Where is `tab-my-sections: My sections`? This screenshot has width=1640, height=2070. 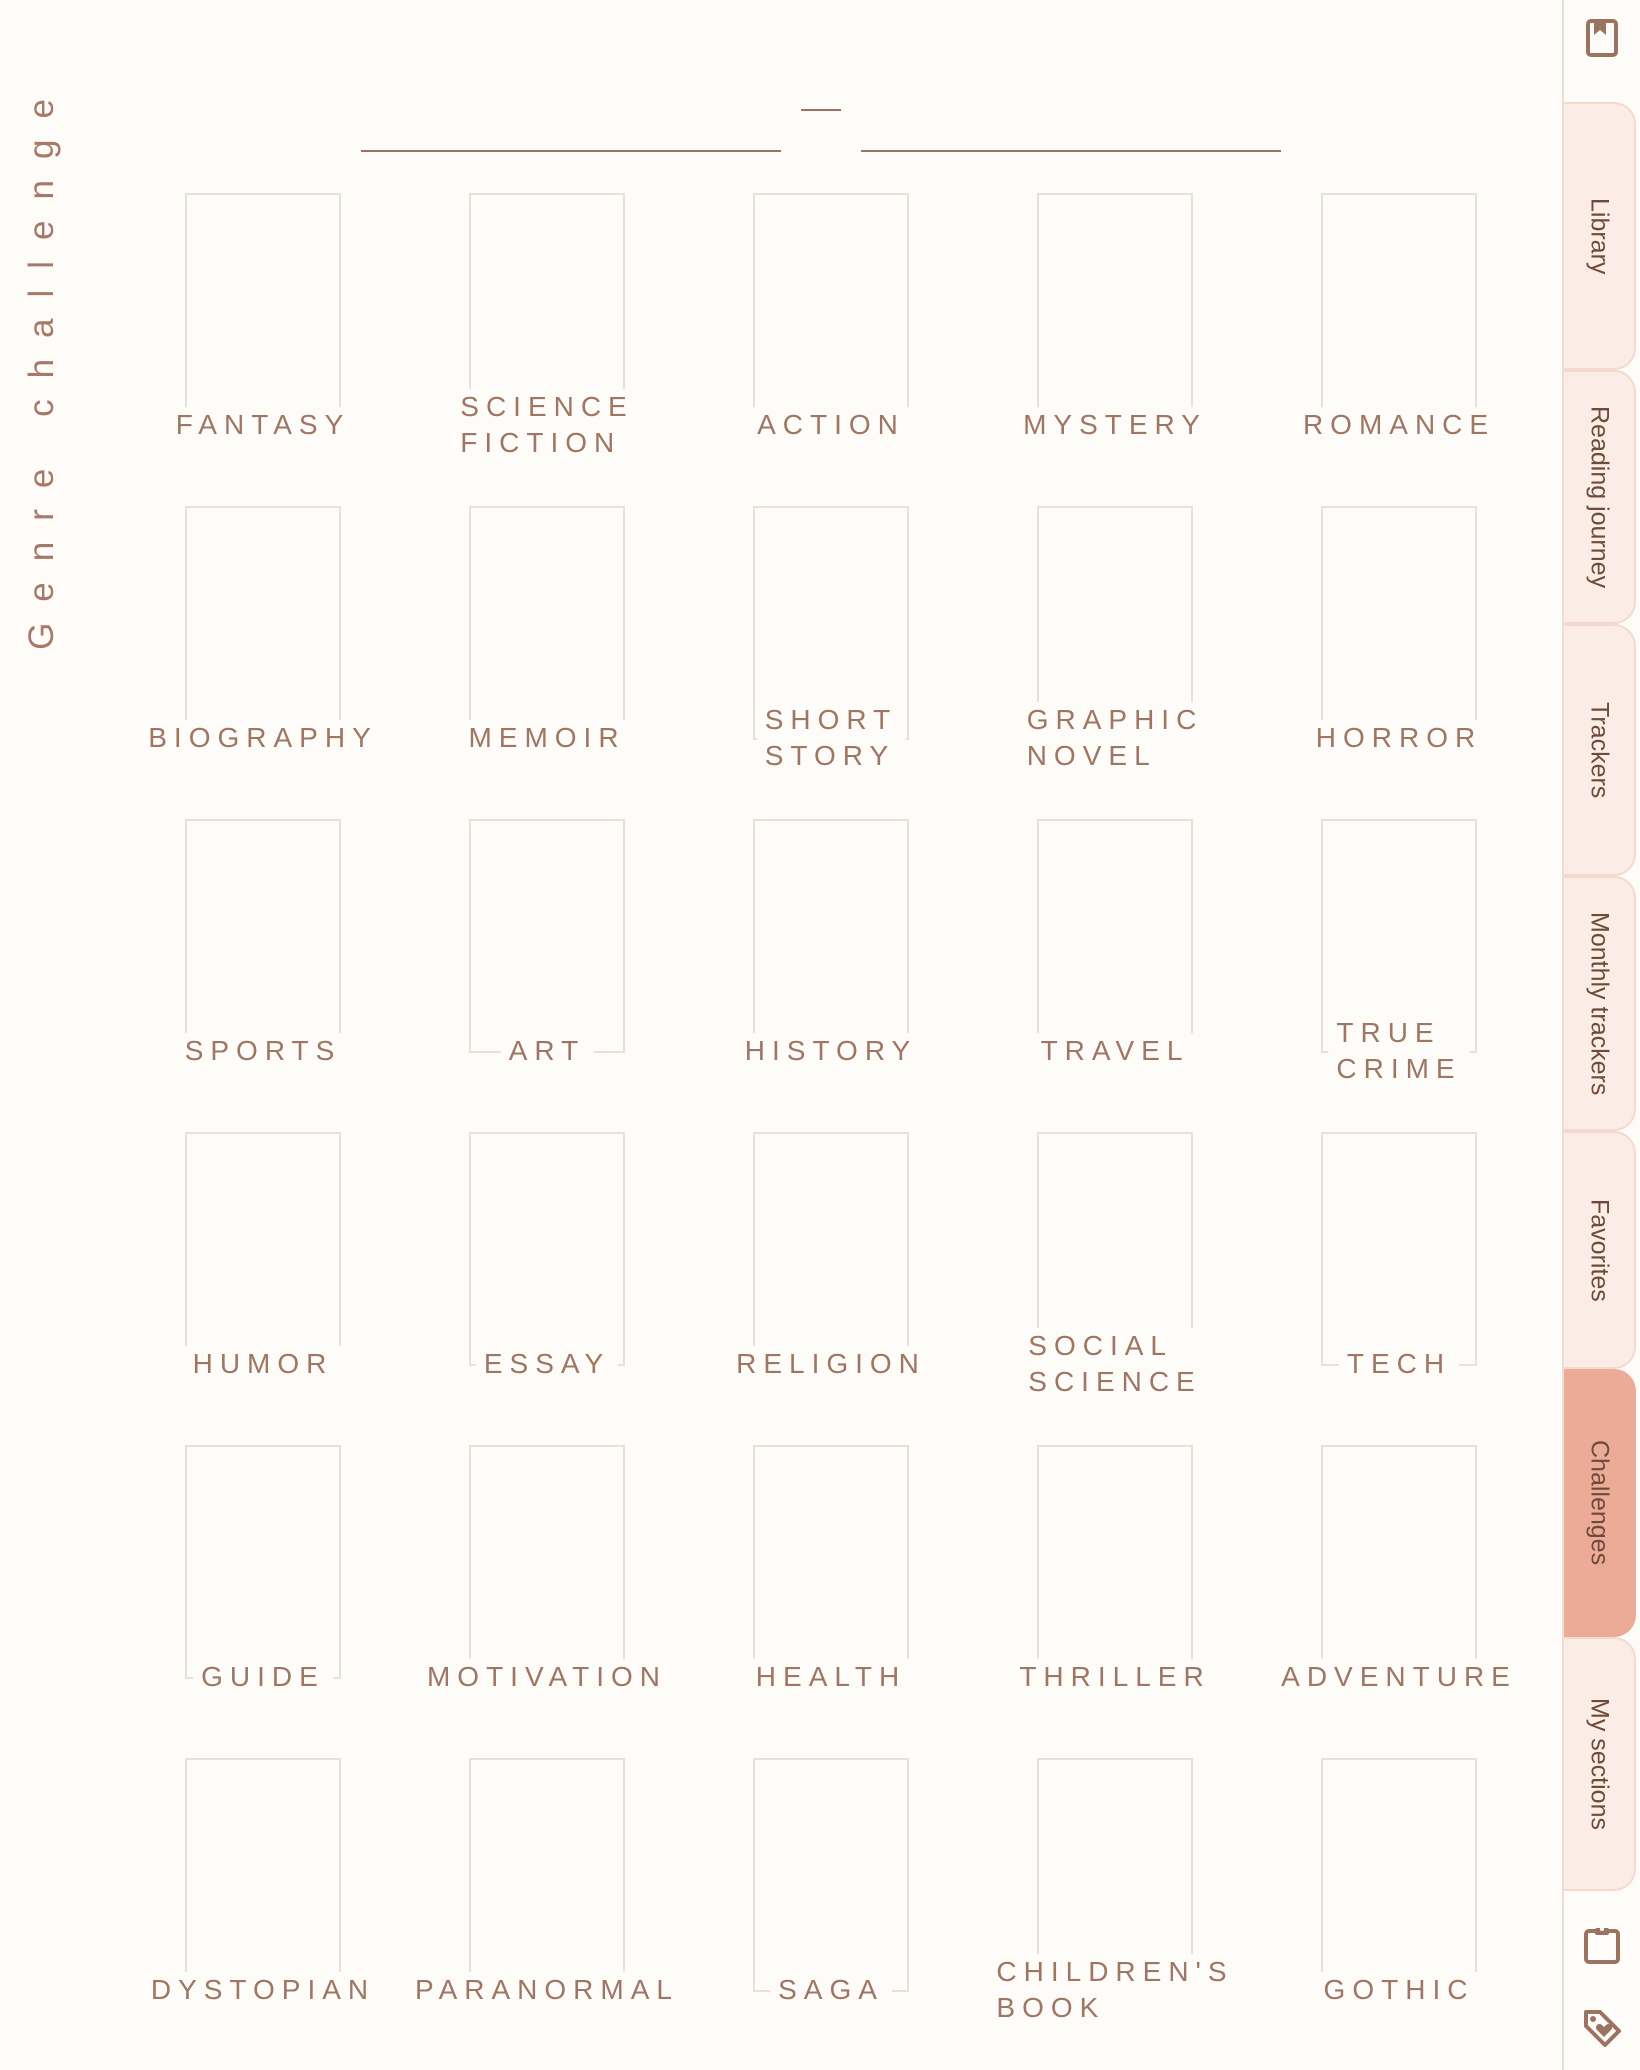
tab-my-sections: My sections is located at coordinates (1600, 1764).